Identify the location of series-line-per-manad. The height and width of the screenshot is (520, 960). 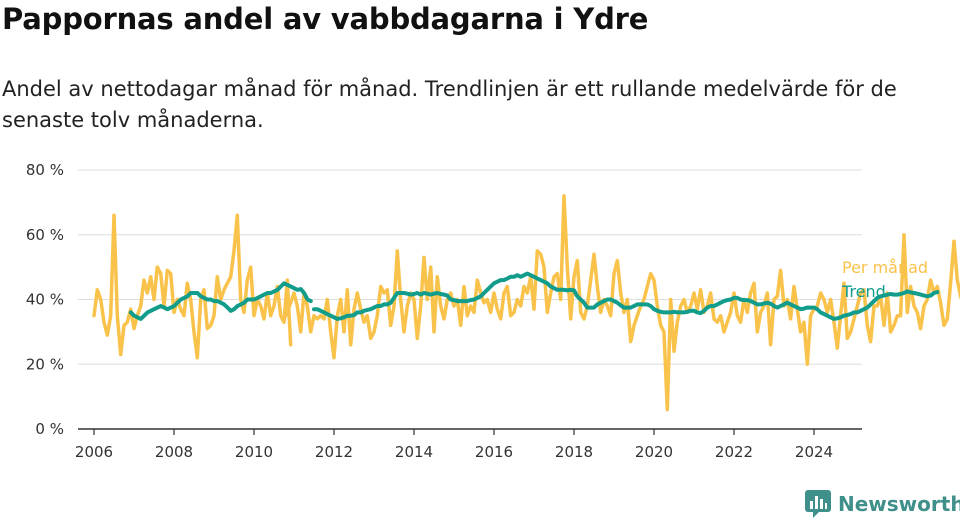
(192, 286).